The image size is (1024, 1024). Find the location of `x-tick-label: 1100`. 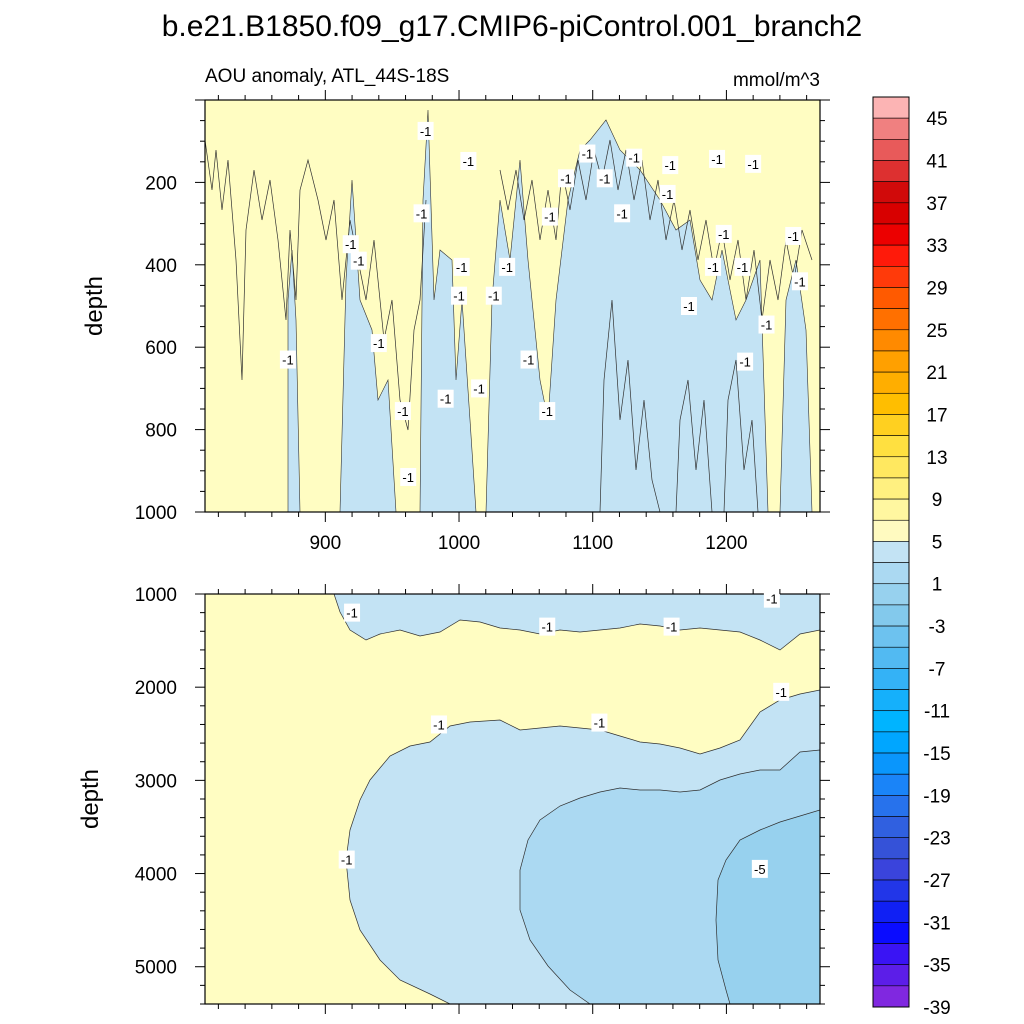

x-tick-label: 1100 is located at coordinates (592, 543).